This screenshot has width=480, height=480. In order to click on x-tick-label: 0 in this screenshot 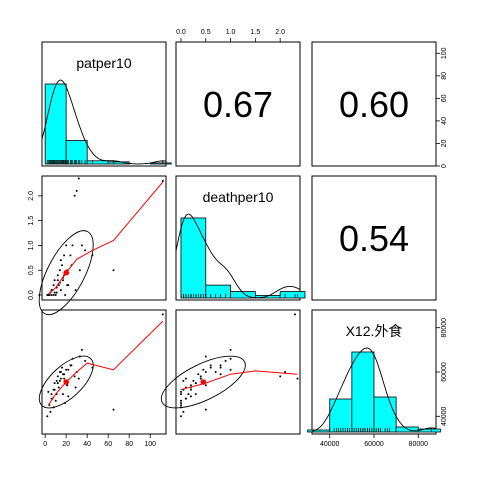, I will do `click(45, 444)`.